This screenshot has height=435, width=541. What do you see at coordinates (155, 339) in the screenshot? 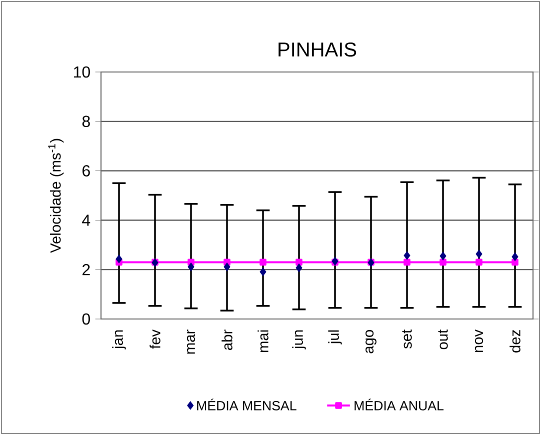
I see `x-tick-label: fev` at bounding box center [155, 339].